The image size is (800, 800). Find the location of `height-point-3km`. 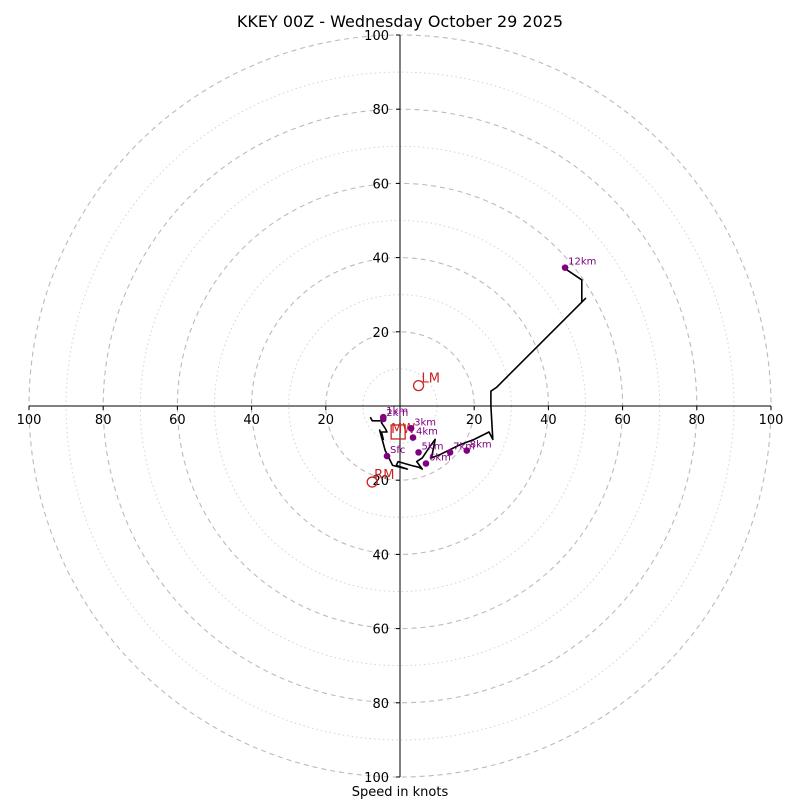

height-point-3km is located at coordinates (411, 428).